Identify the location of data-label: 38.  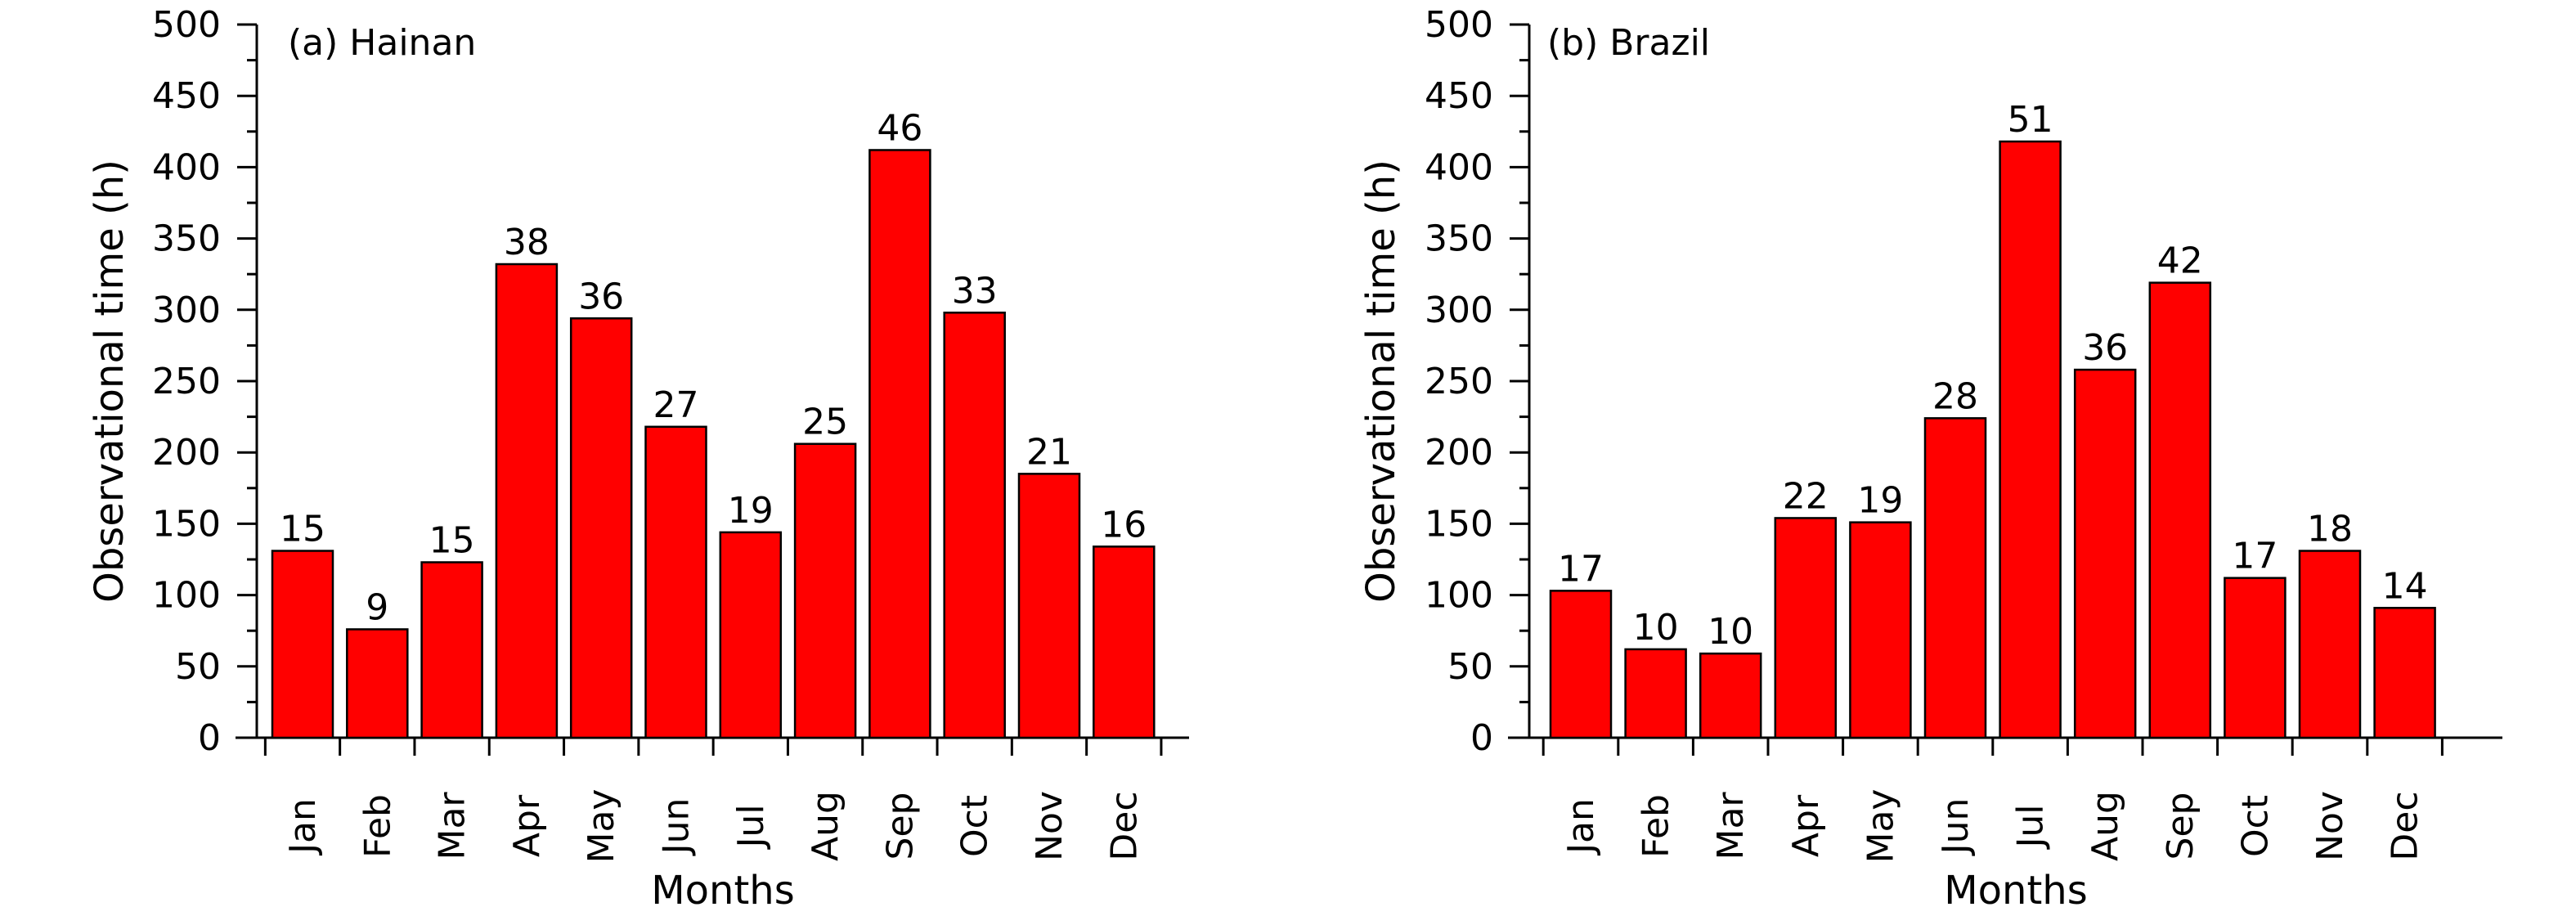
(527, 242).